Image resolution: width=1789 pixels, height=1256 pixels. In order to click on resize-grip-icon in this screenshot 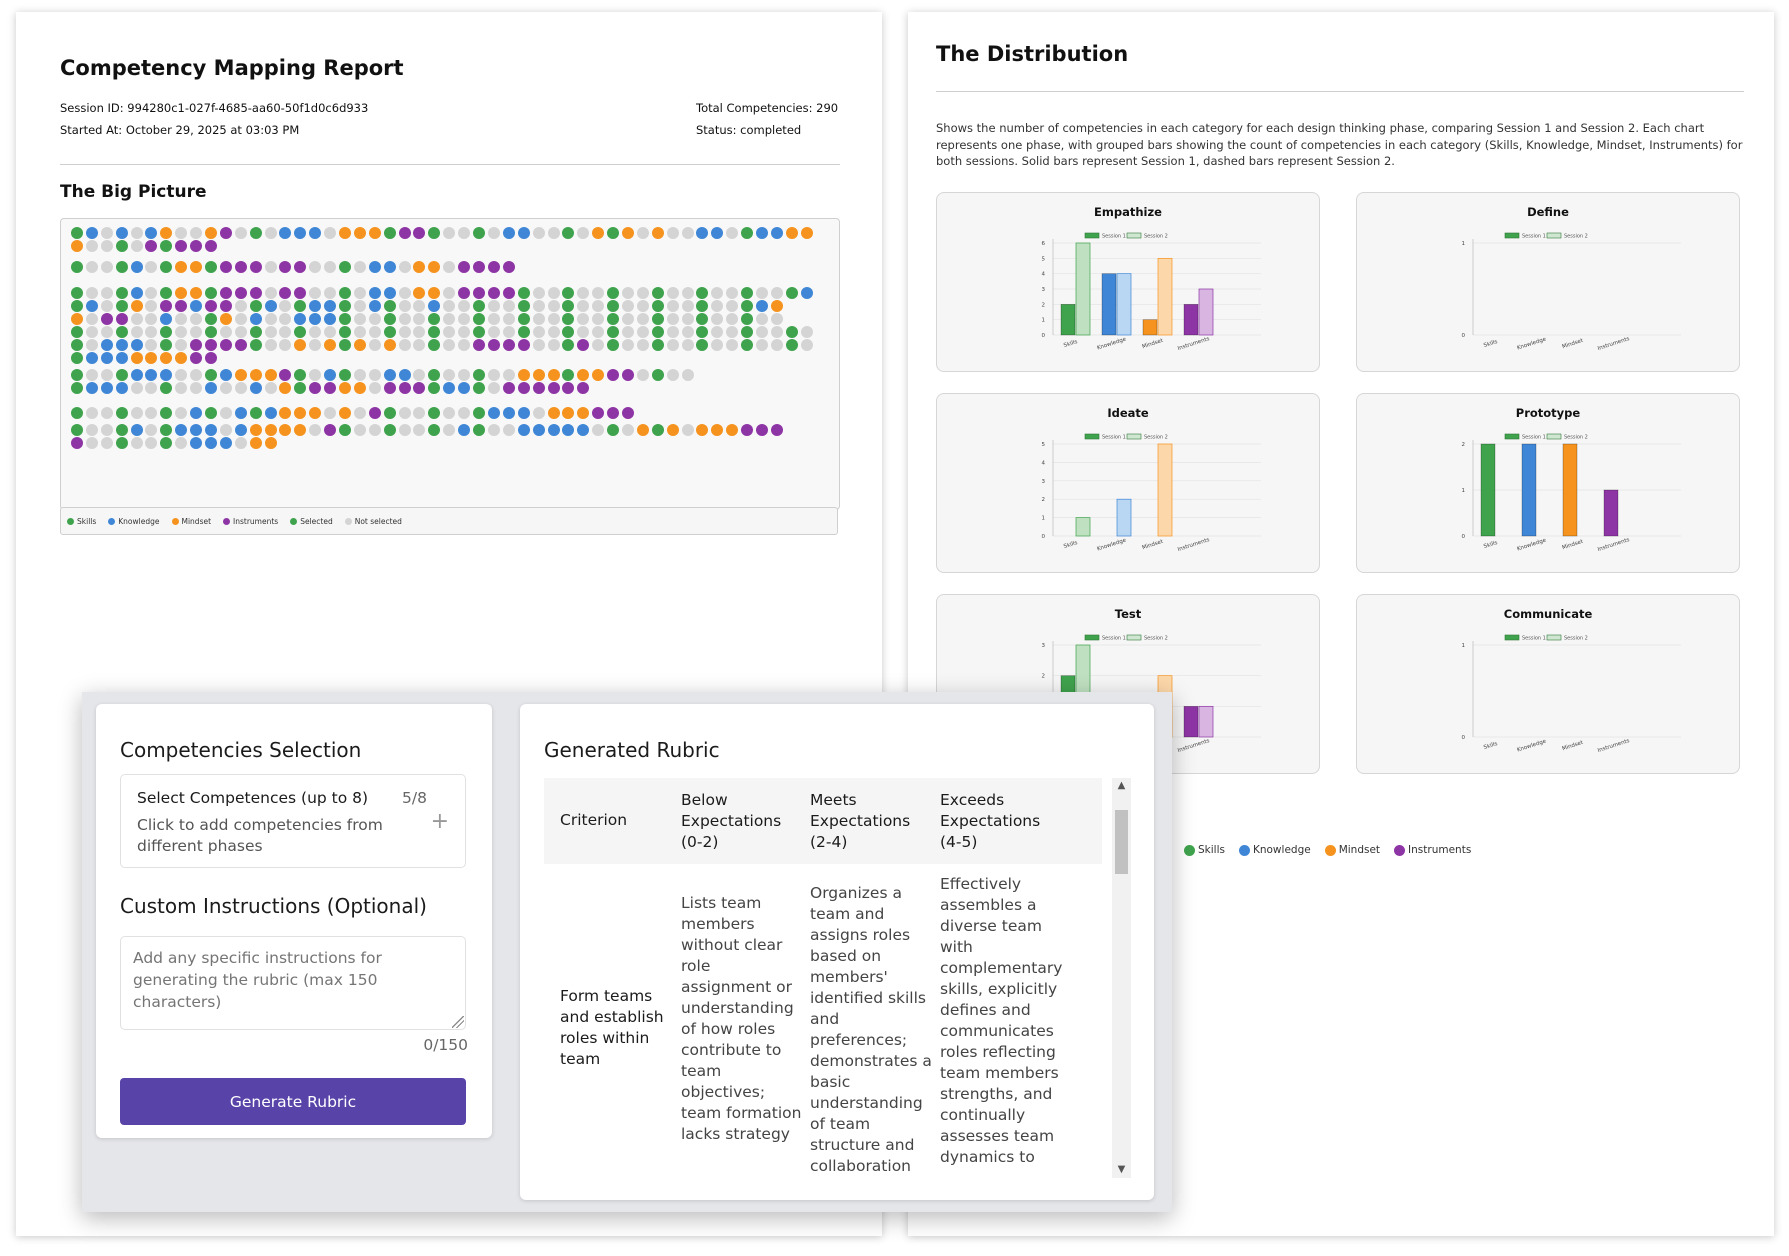, I will do `click(458, 1022)`.